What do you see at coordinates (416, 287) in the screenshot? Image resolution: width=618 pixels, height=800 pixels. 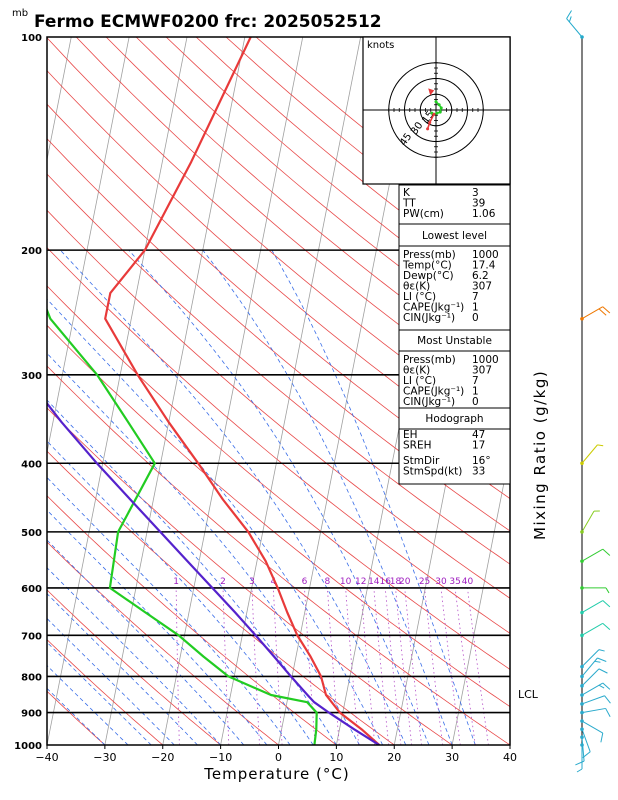 I see `index-label: θε(K)` at bounding box center [416, 287].